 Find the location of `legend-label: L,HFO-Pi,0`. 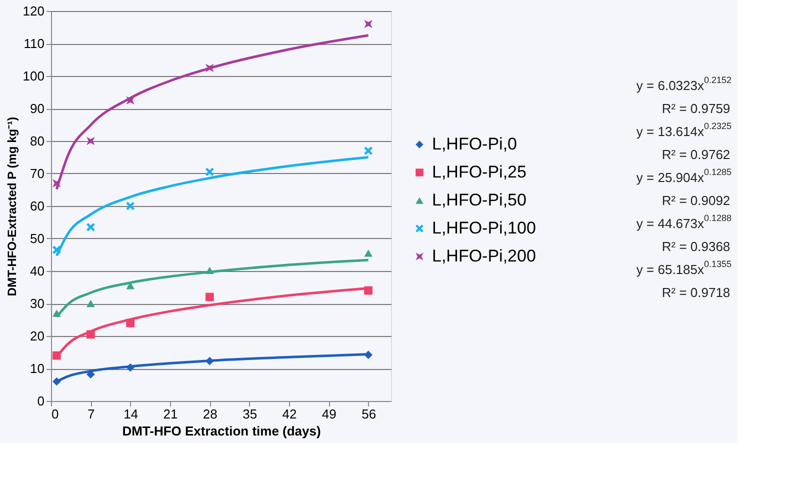

legend-label: L,HFO-Pi,0 is located at coordinates (475, 144).